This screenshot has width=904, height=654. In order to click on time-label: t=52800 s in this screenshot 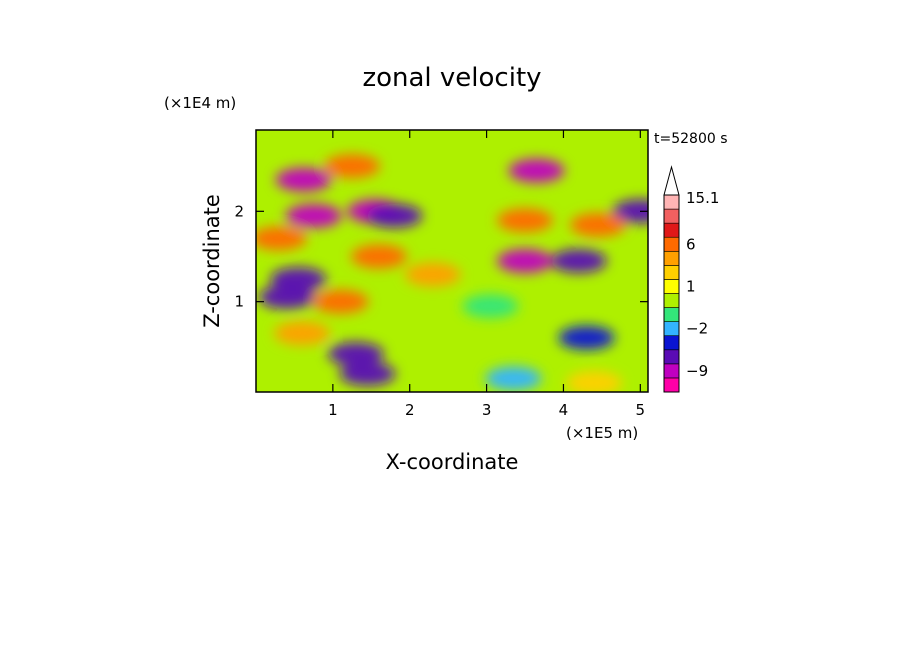, I will do `click(691, 139)`.